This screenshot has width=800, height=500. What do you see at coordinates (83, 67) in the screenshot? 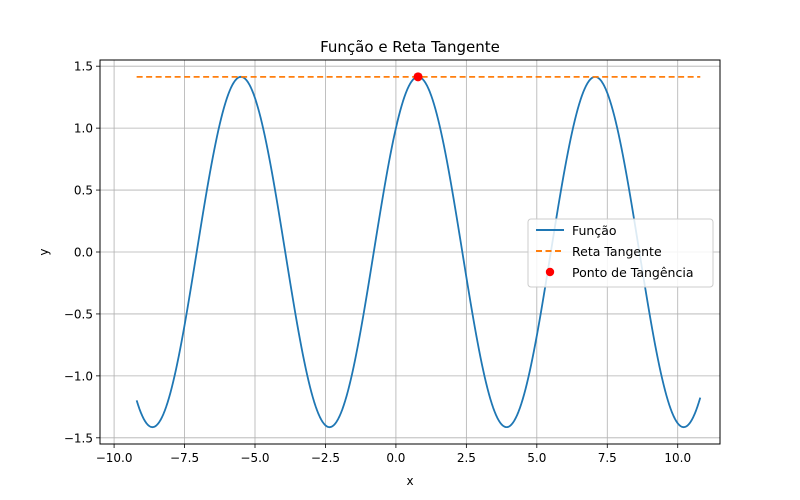
I see `y-tick-label: 1.5` at bounding box center [83, 67].